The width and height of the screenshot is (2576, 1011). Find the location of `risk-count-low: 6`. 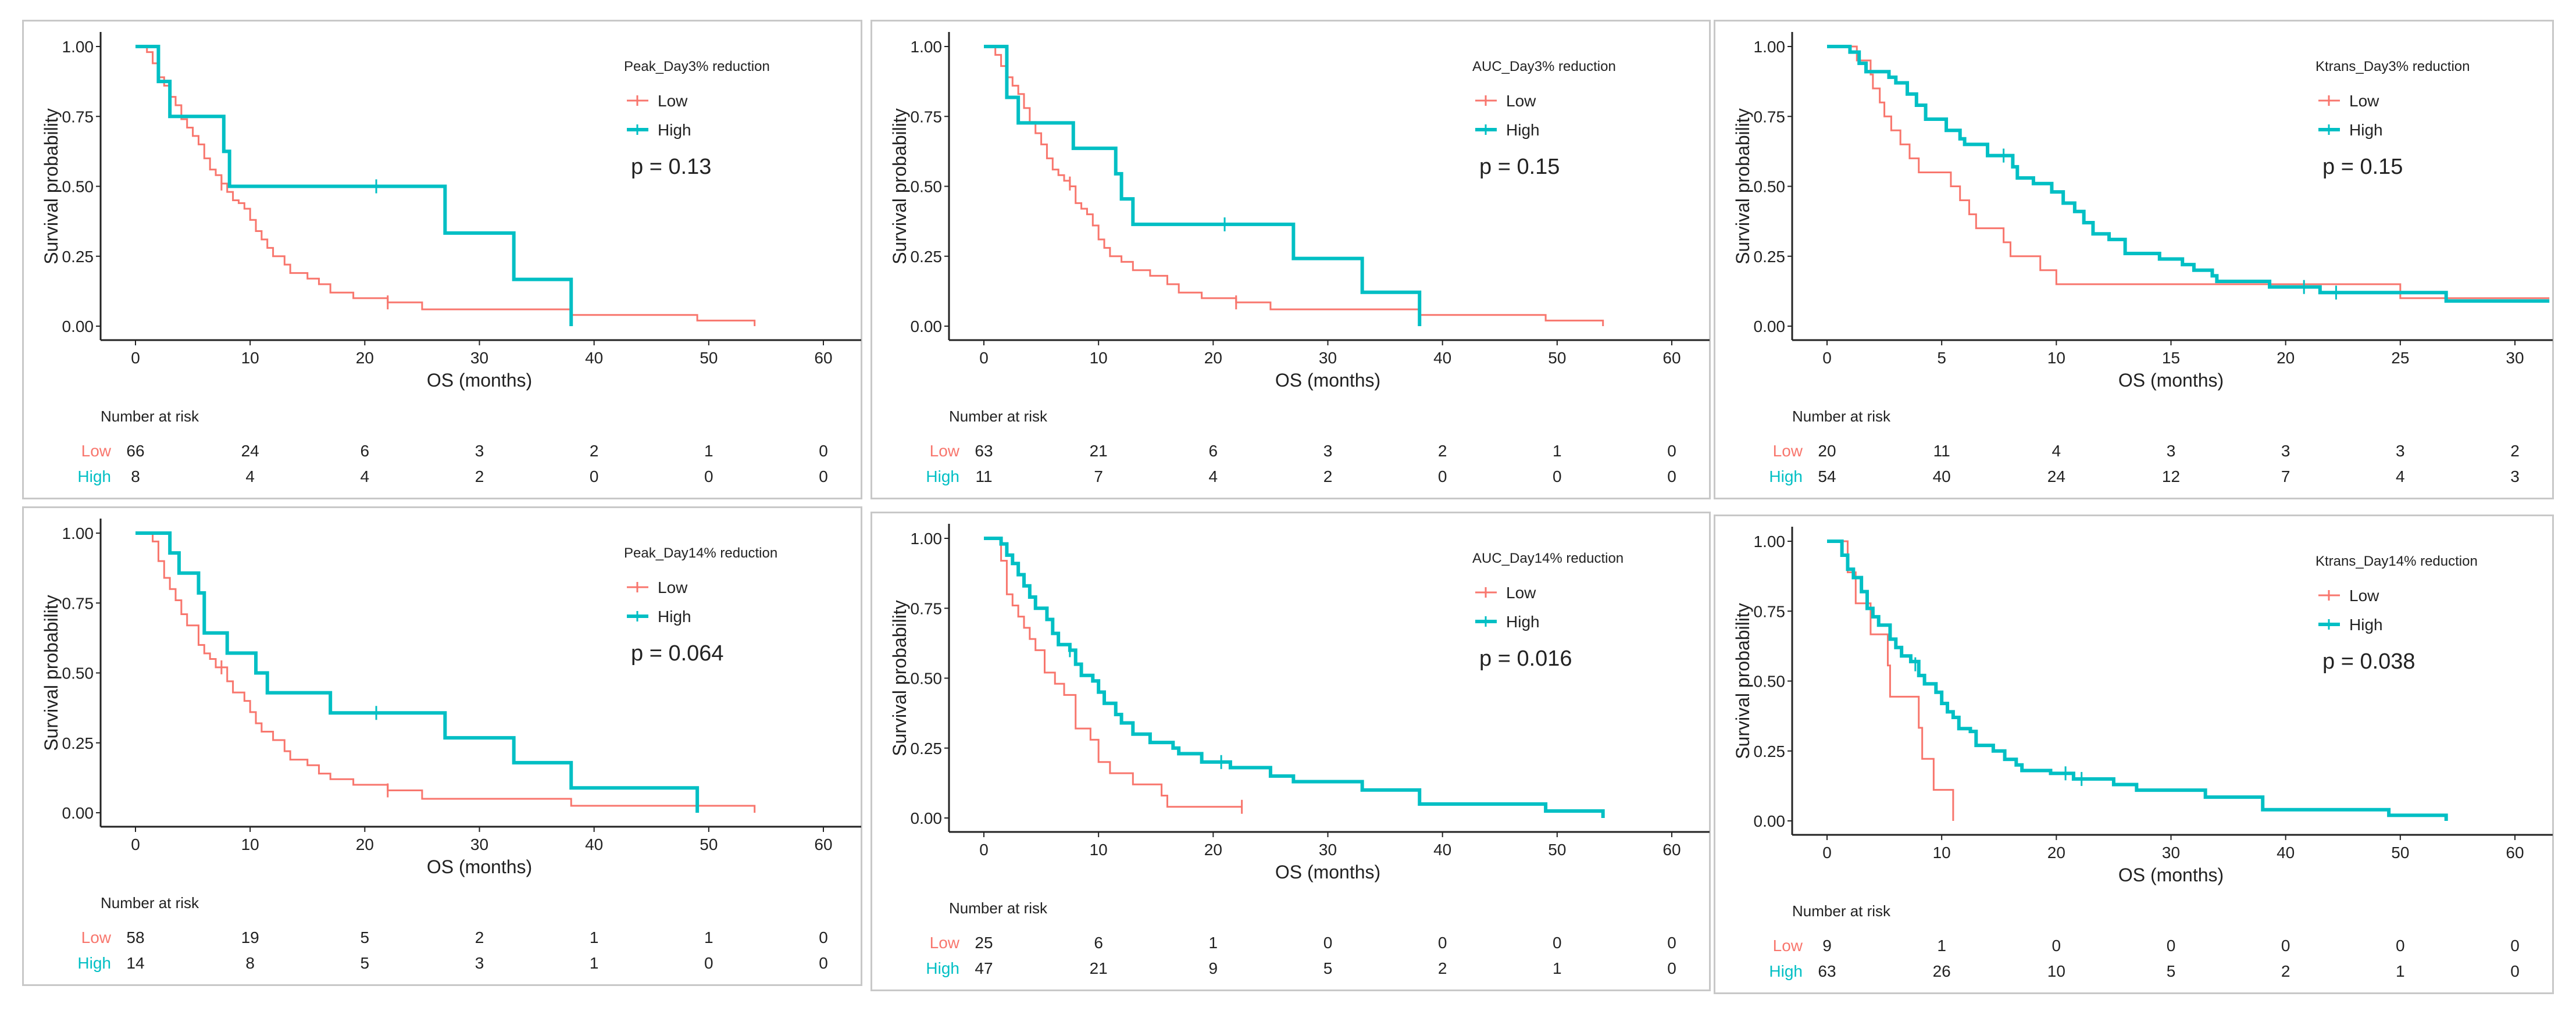

risk-count-low: 6 is located at coordinates (365, 451).